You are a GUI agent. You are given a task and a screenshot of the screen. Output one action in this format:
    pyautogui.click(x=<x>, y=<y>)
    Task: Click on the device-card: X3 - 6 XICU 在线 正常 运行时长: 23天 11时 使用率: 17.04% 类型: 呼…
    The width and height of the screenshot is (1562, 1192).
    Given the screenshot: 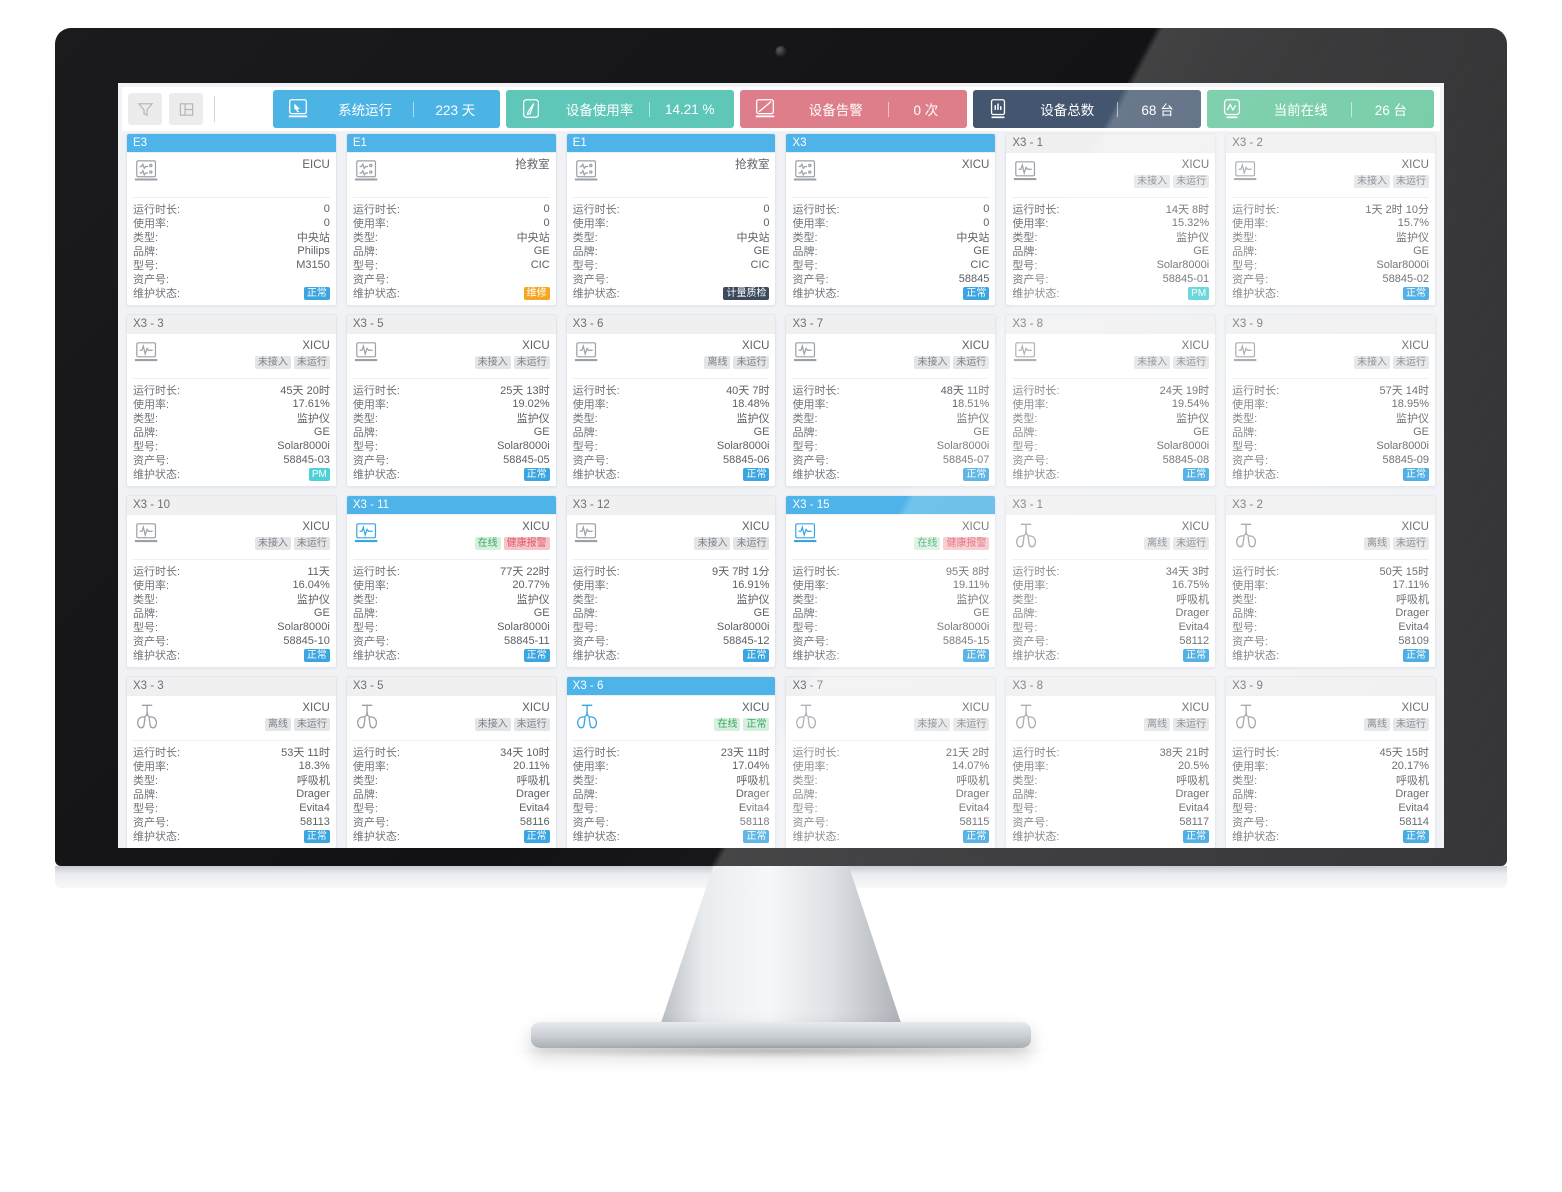 What is the action you would take?
    pyautogui.click(x=671, y=762)
    